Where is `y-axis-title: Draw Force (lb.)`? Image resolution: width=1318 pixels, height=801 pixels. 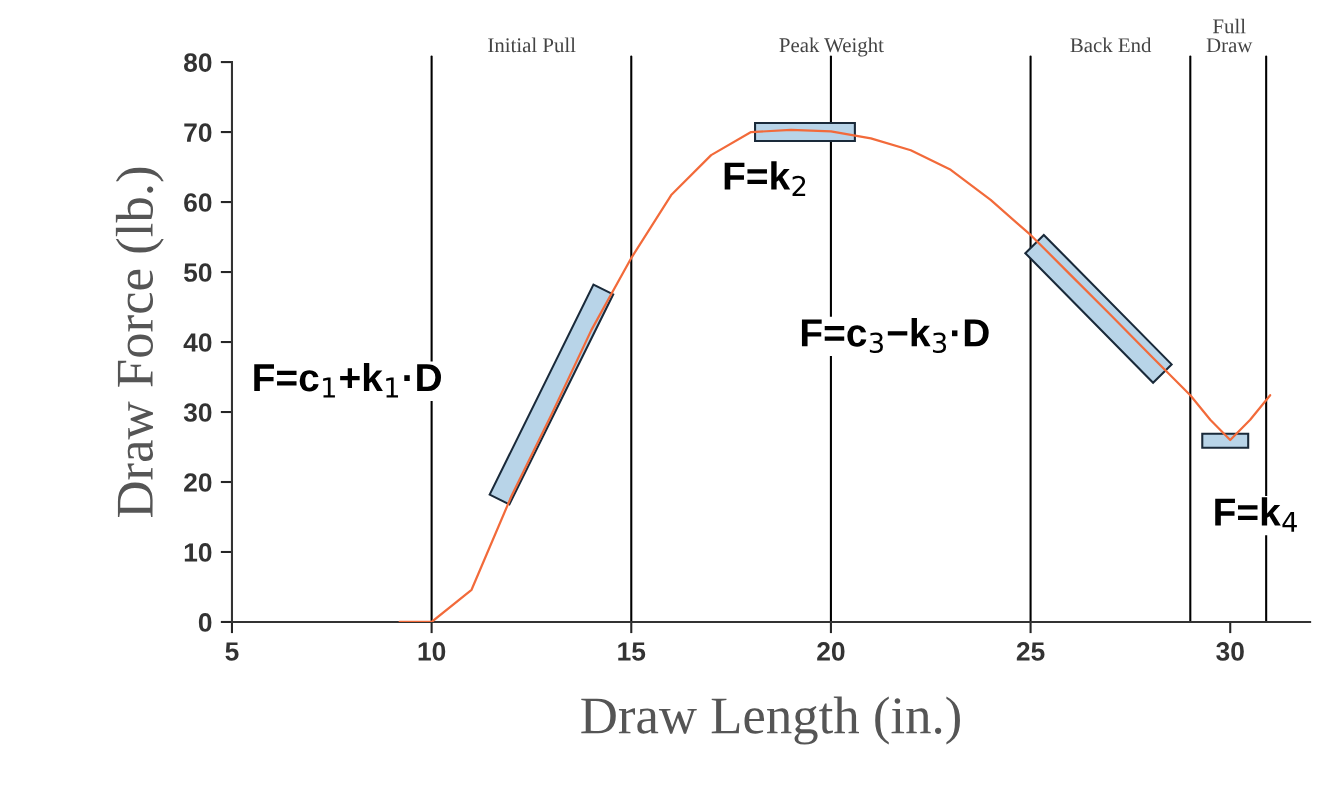 y-axis-title: Draw Force (lb.) is located at coordinates (139, 342).